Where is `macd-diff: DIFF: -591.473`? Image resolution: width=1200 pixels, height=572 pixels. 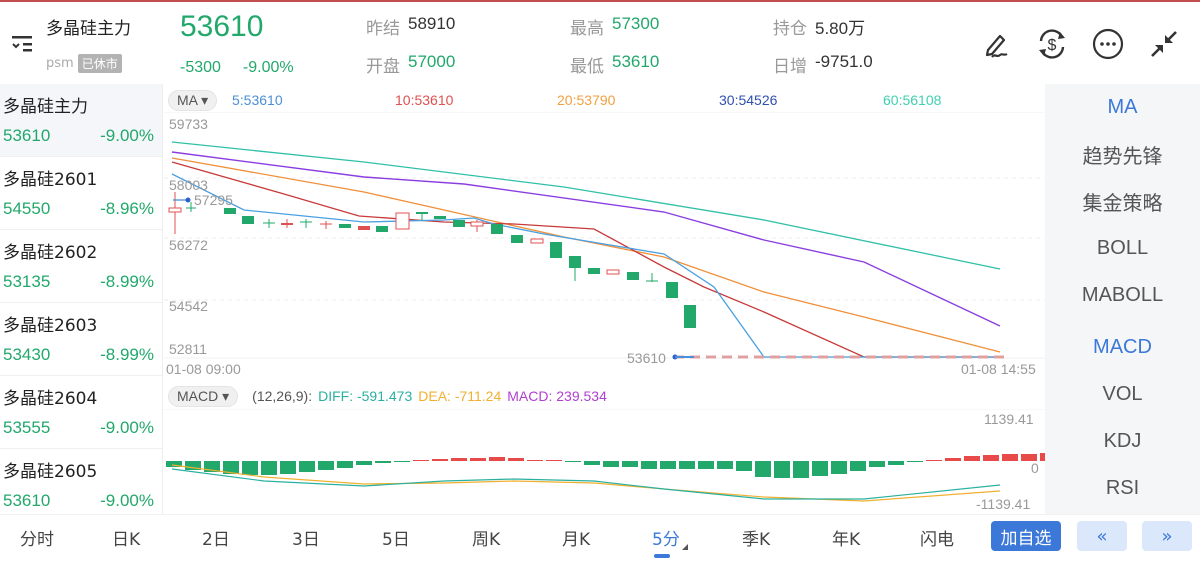
macd-diff: DIFF: -591.473 is located at coordinates (365, 396).